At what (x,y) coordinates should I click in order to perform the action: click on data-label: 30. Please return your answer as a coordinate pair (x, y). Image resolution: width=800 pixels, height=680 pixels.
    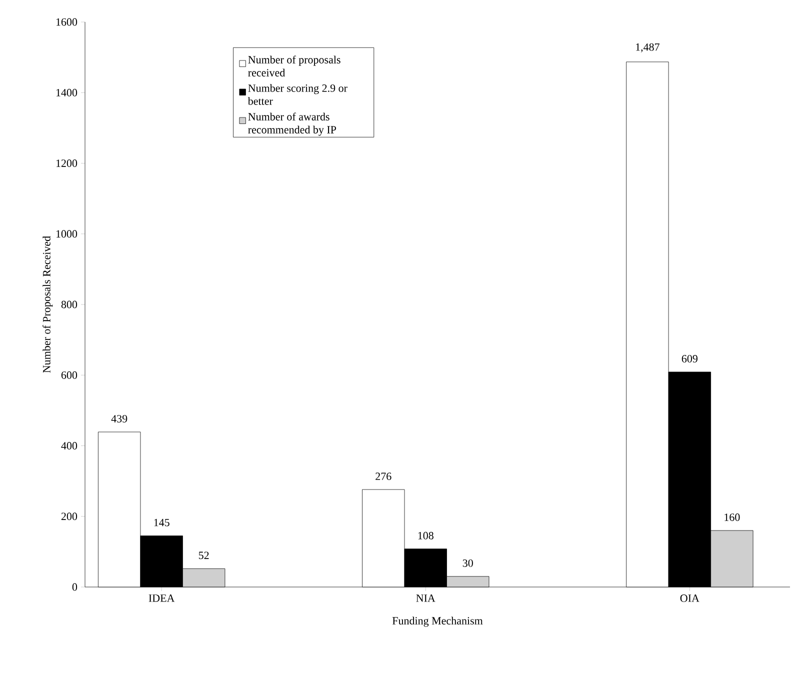
    Looking at the image, I should click on (467, 563).